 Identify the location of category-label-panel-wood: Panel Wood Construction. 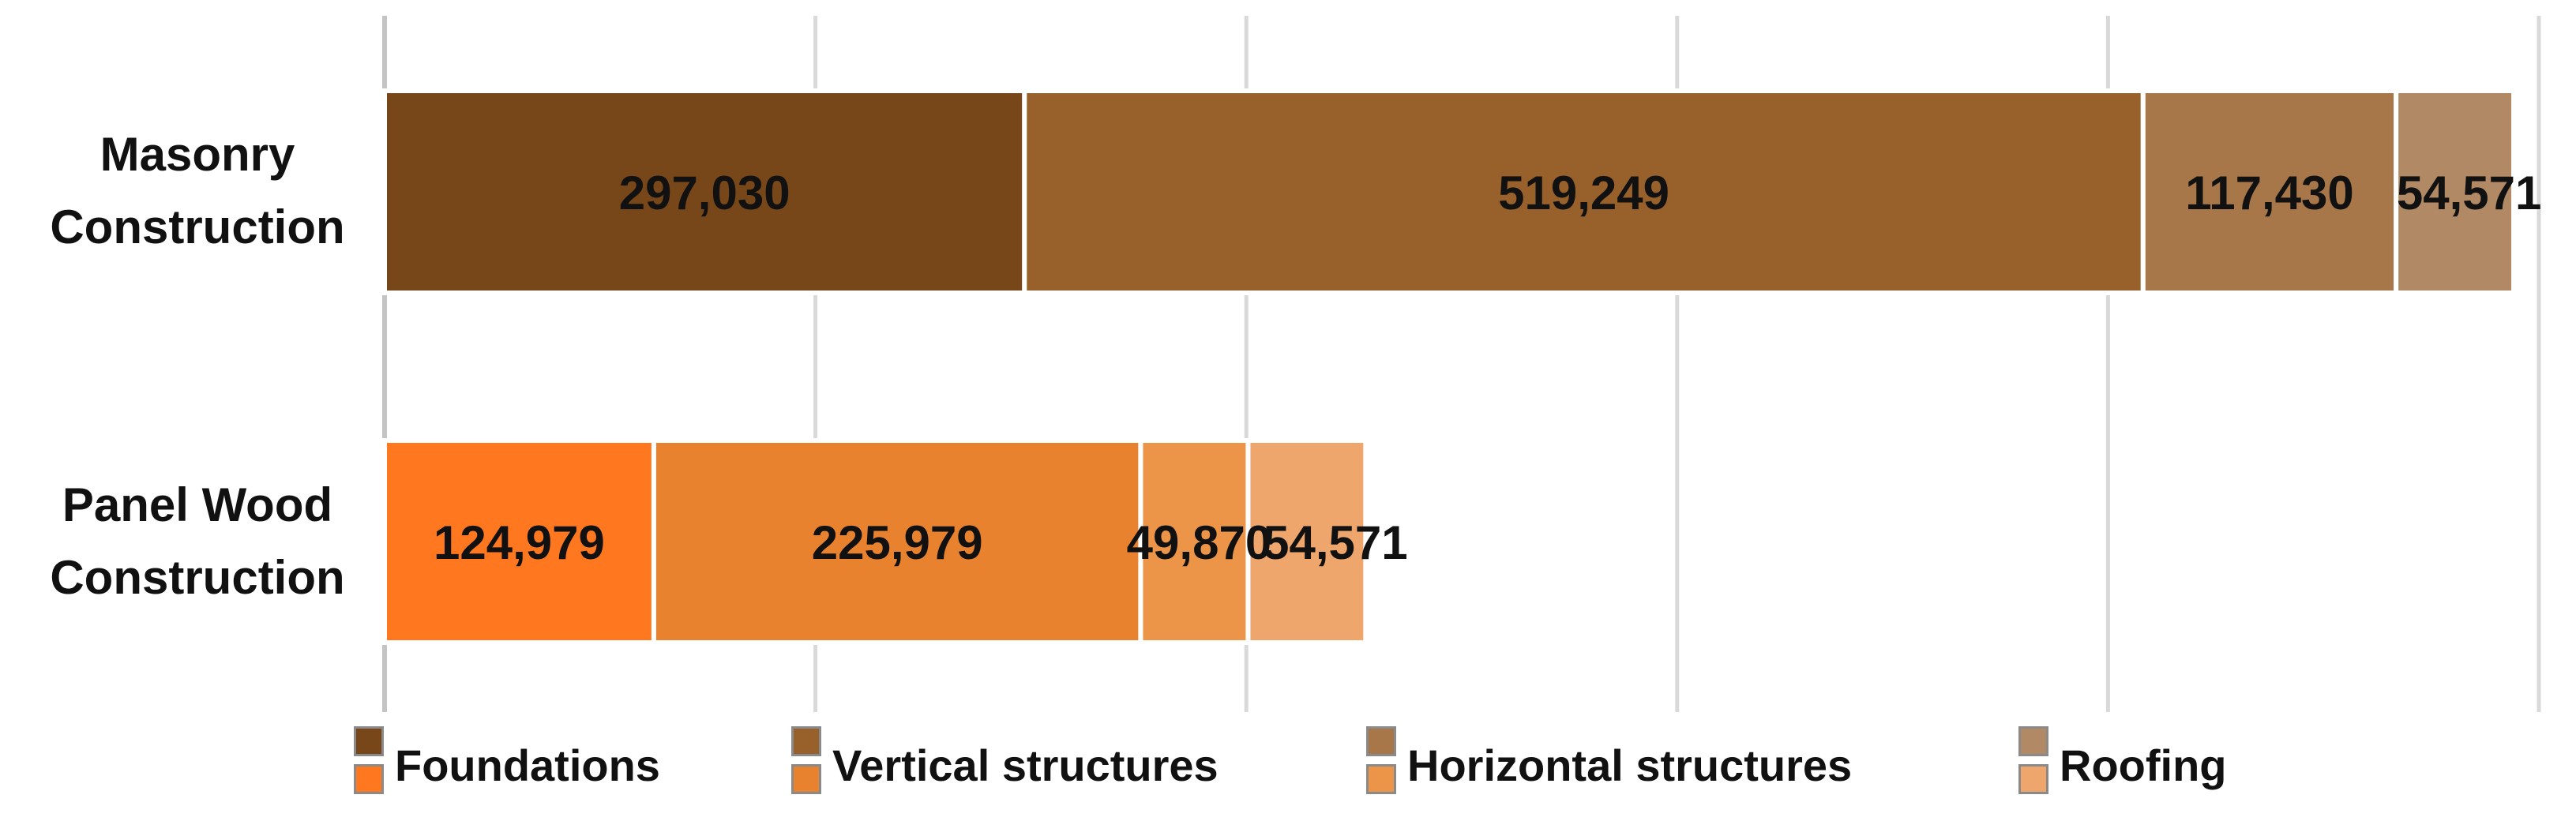
(197, 541).